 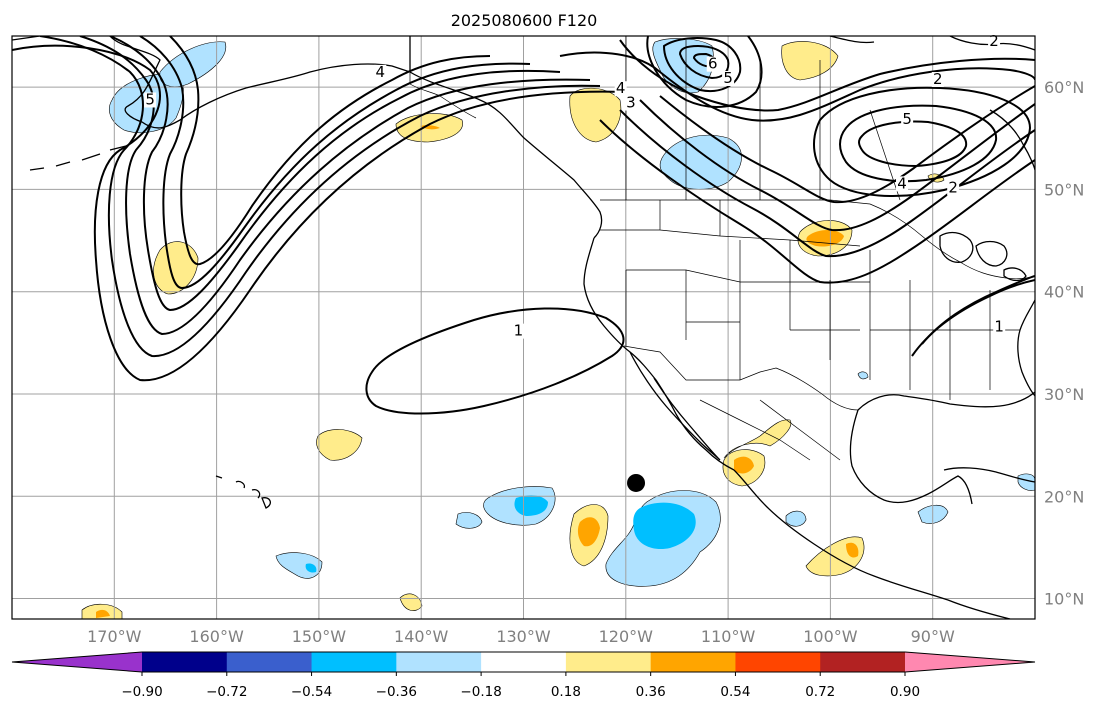 What do you see at coordinates (319, 636) in the screenshot?
I see `longitude-tick-label: 150°W` at bounding box center [319, 636].